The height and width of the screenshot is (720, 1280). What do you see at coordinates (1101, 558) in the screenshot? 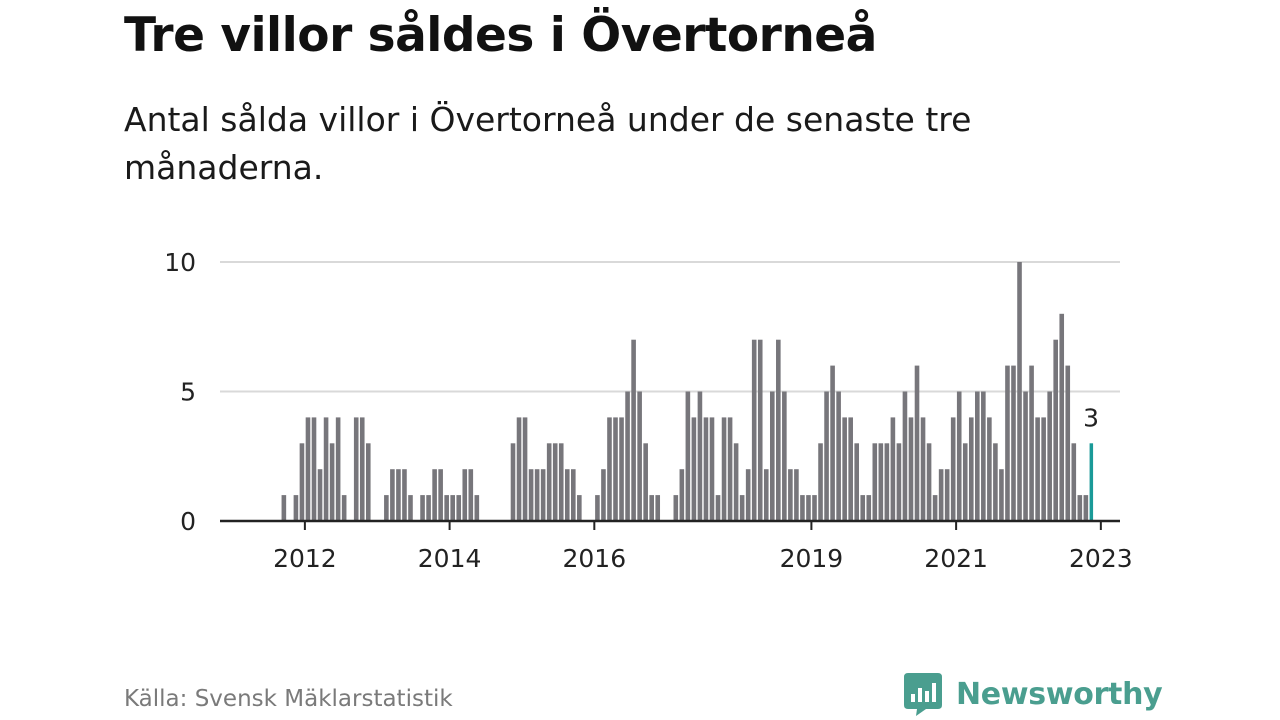
I see `x-tick-label: 2023` at bounding box center [1101, 558].